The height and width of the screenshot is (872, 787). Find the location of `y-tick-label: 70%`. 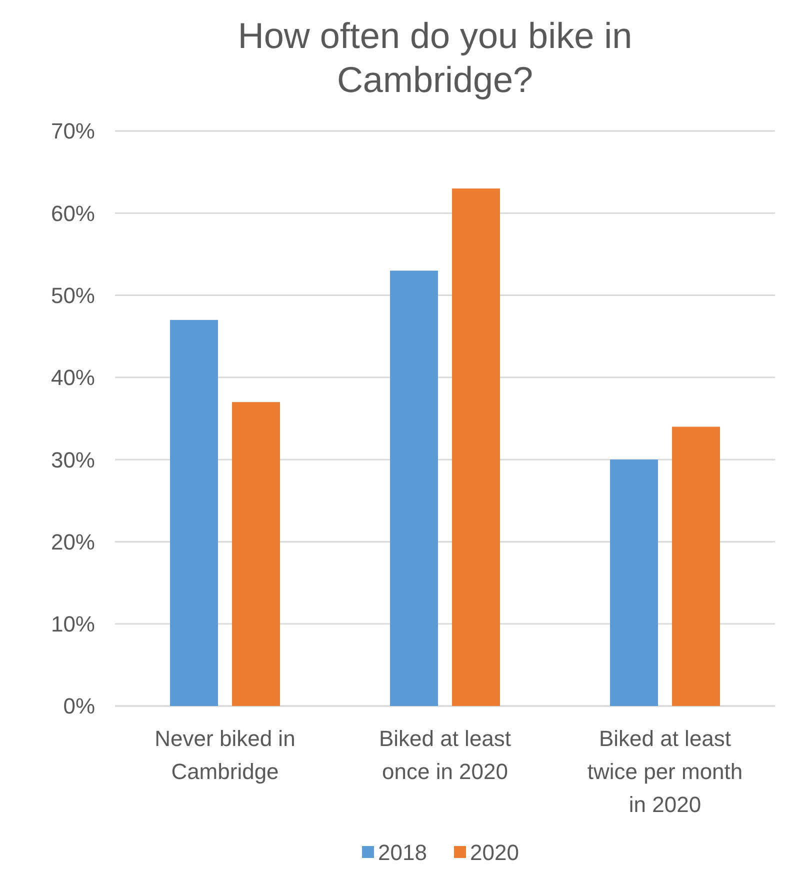

y-tick-label: 70% is located at coordinates (72, 131).